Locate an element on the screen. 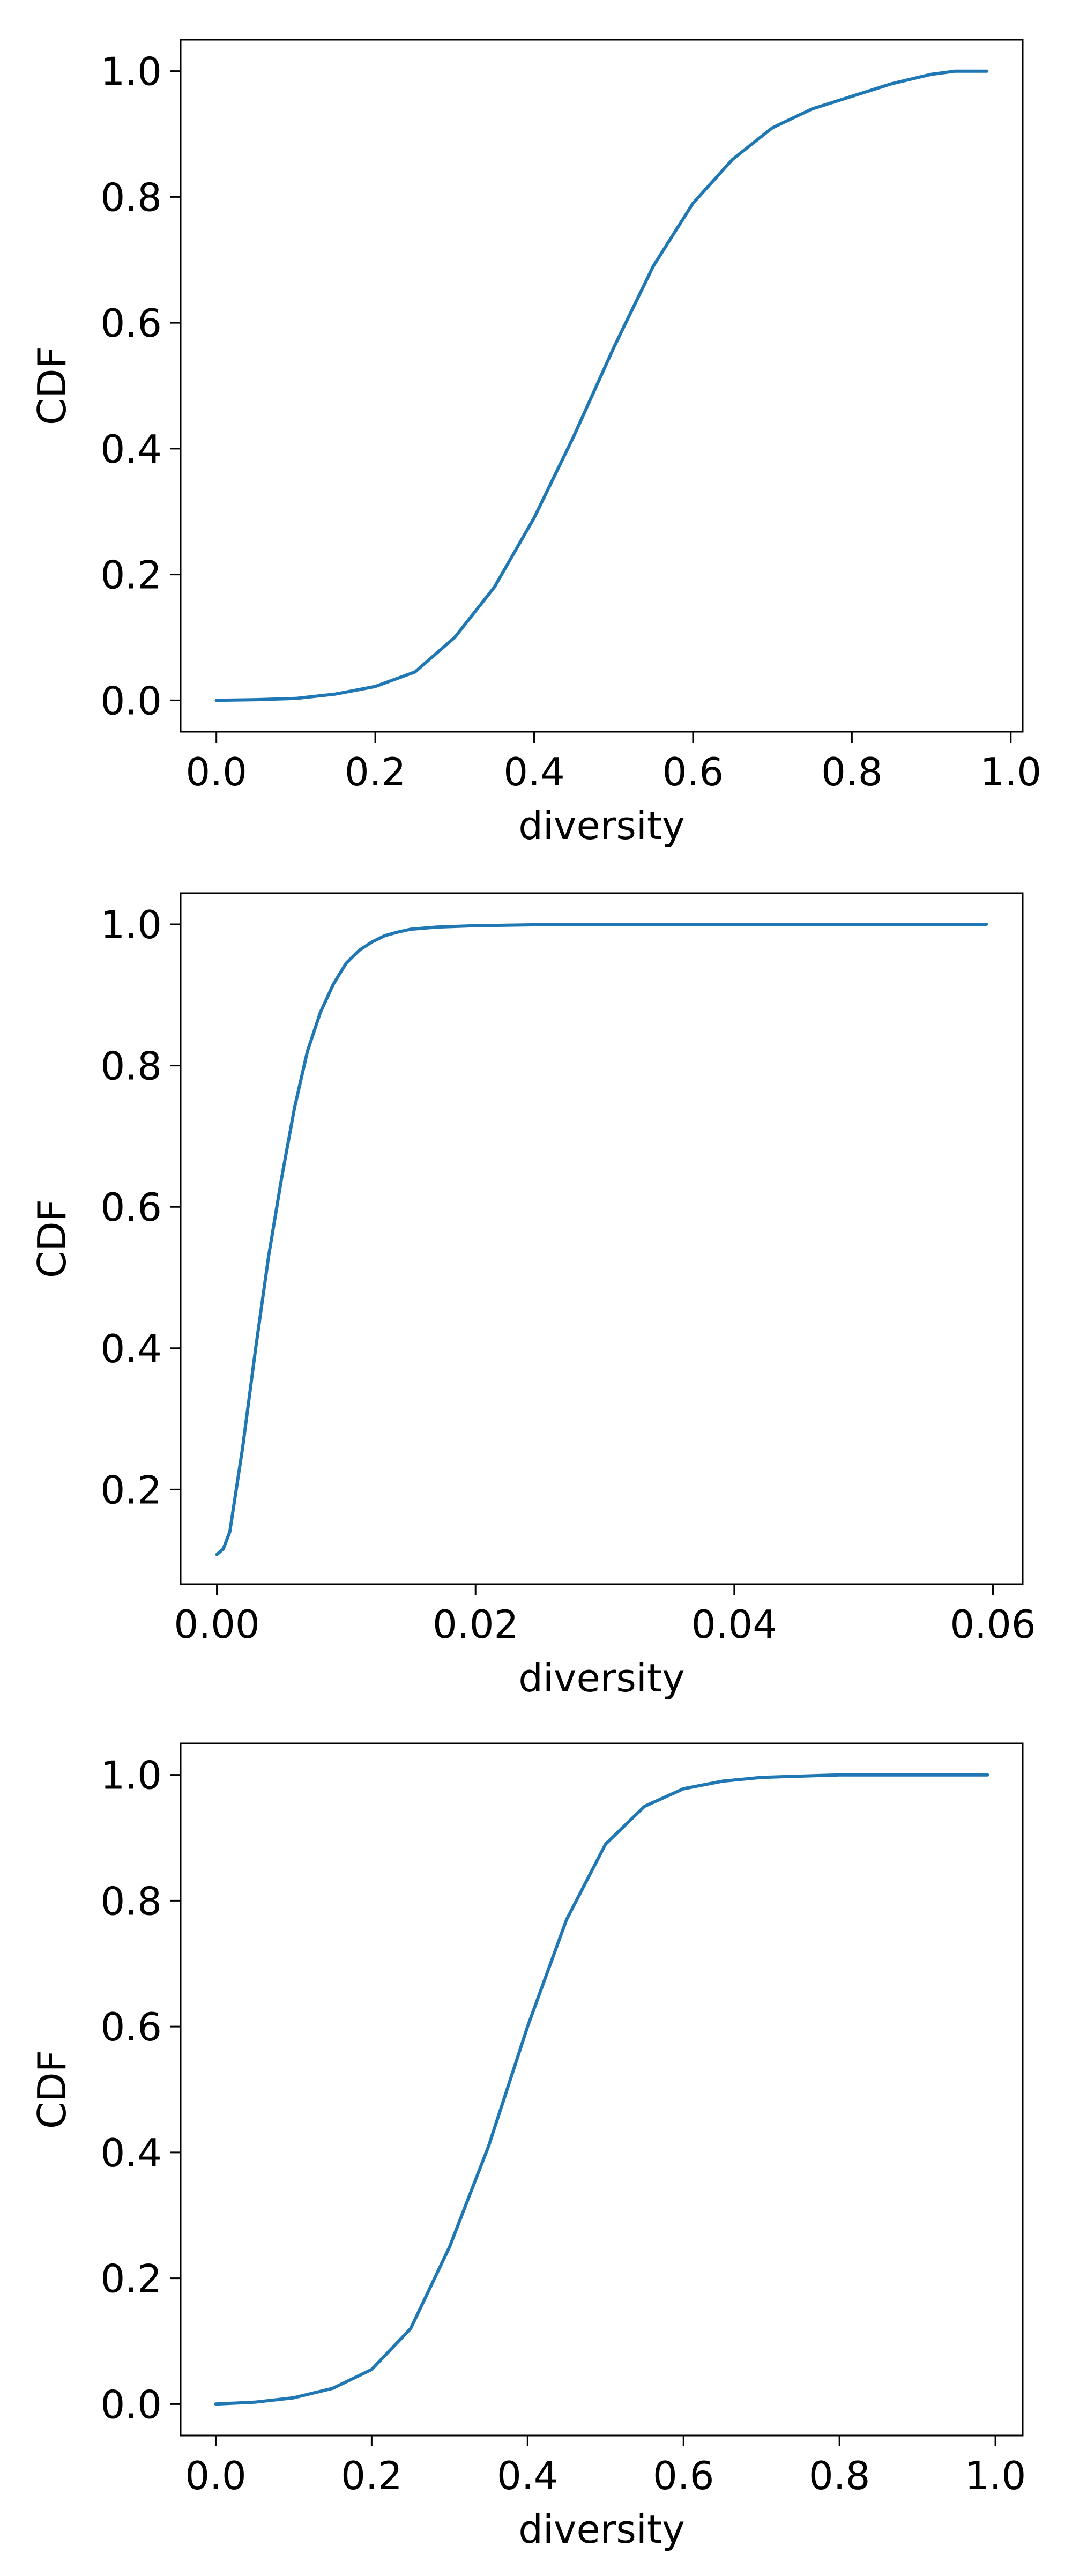 This screenshot has height=2576, width=1072. x-tick-label: 0.00 is located at coordinates (216, 1625).